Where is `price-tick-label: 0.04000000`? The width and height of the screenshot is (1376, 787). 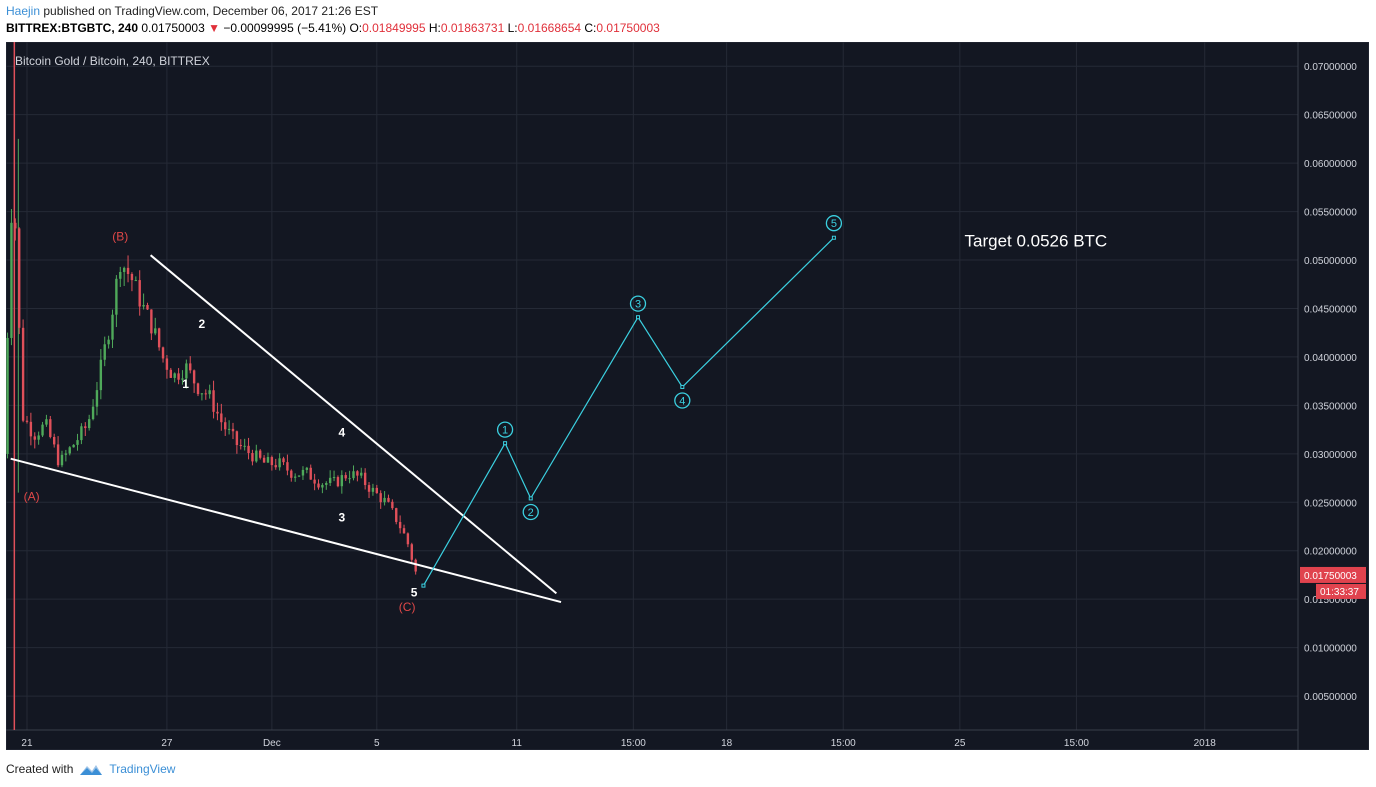 price-tick-label: 0.04000000 is located at coordinates (1330, 358).